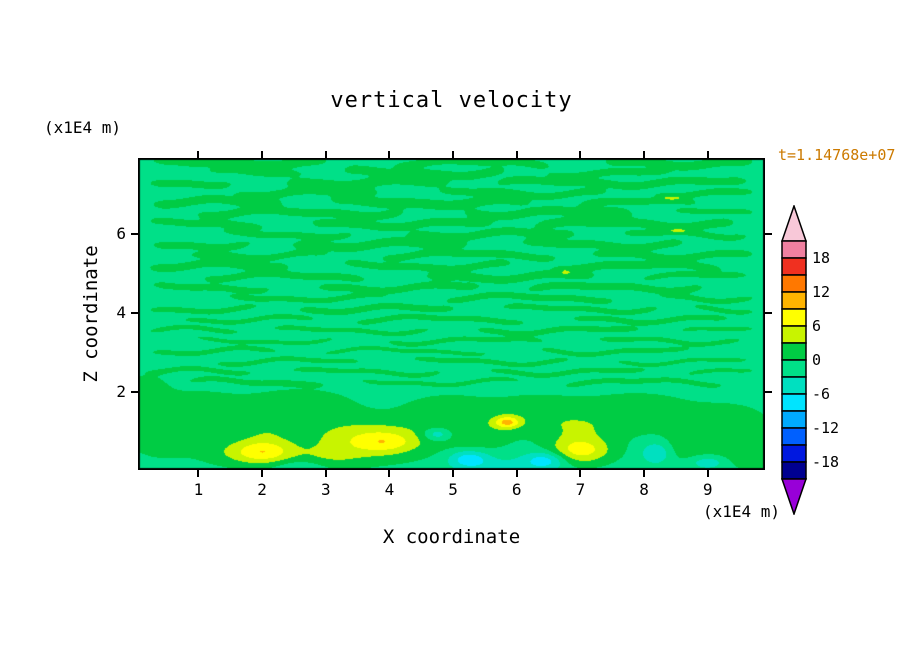 The height and width of the screenshot is (654, 904). I want to click on page-title: vertical velocity, so click(451, 100).